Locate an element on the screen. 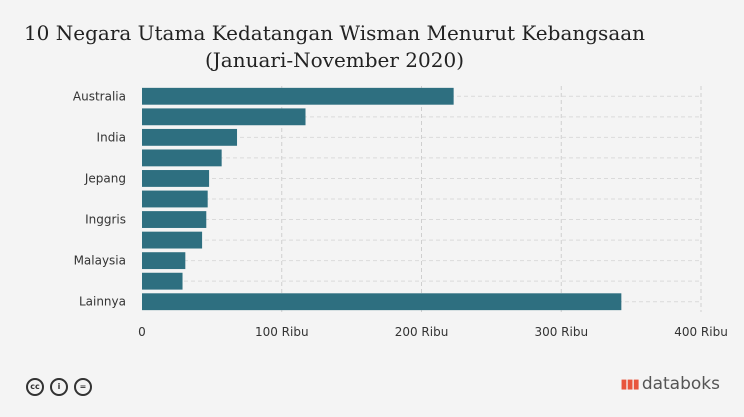 This screenshot has width=744, height=417. x-tick-label: 200 Ribu is located at coordinates (422, 332).